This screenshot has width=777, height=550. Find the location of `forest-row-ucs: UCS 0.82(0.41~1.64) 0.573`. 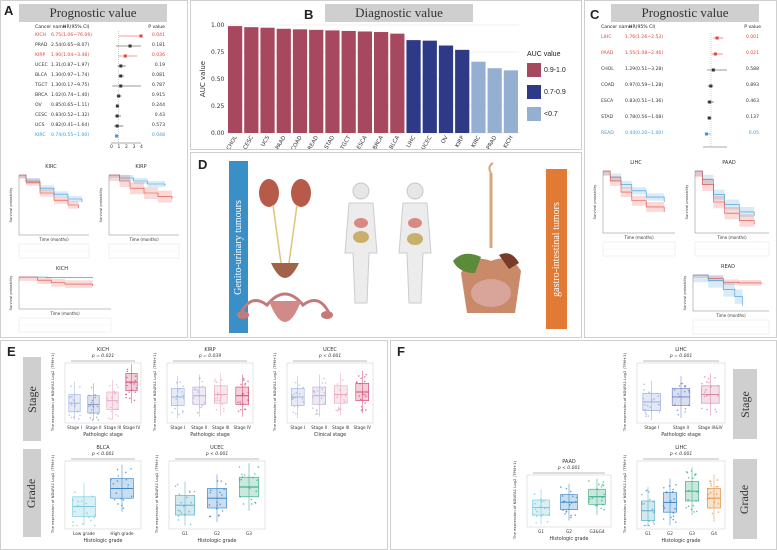

forest-row-ucs: UCS 0.82(0.41~1.64) 0.573 is located at coordinates (91, 126).